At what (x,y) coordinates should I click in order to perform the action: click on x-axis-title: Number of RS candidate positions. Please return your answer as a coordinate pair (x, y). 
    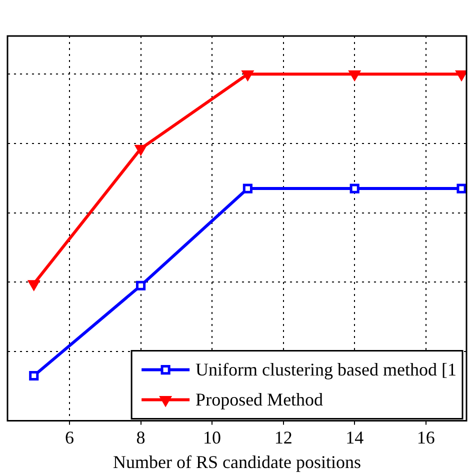
    Looking at the image, I should click on (237, 462).